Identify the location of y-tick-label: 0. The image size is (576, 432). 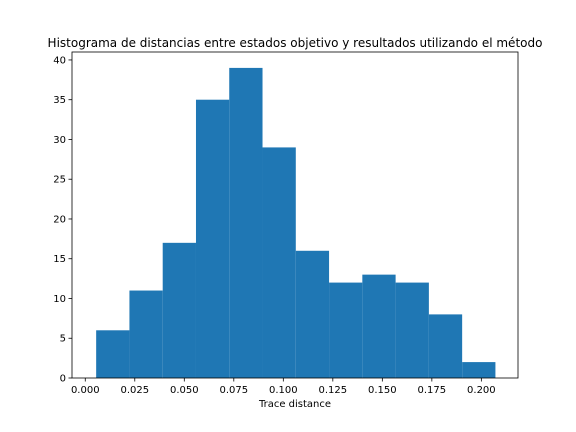
(63, 379).